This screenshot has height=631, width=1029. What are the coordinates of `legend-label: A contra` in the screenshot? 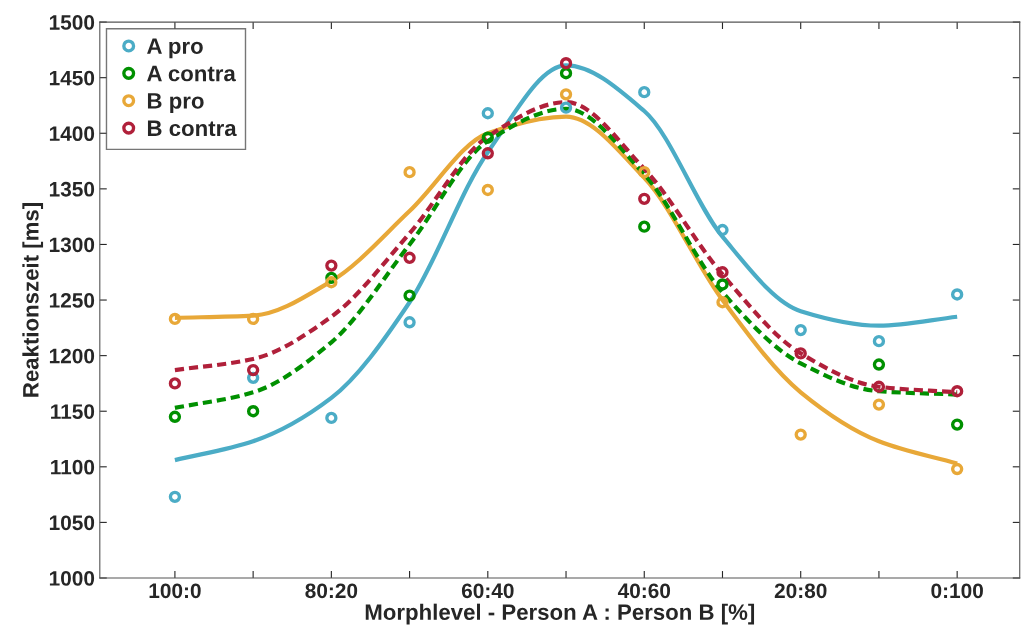 It's located at (191, 73).